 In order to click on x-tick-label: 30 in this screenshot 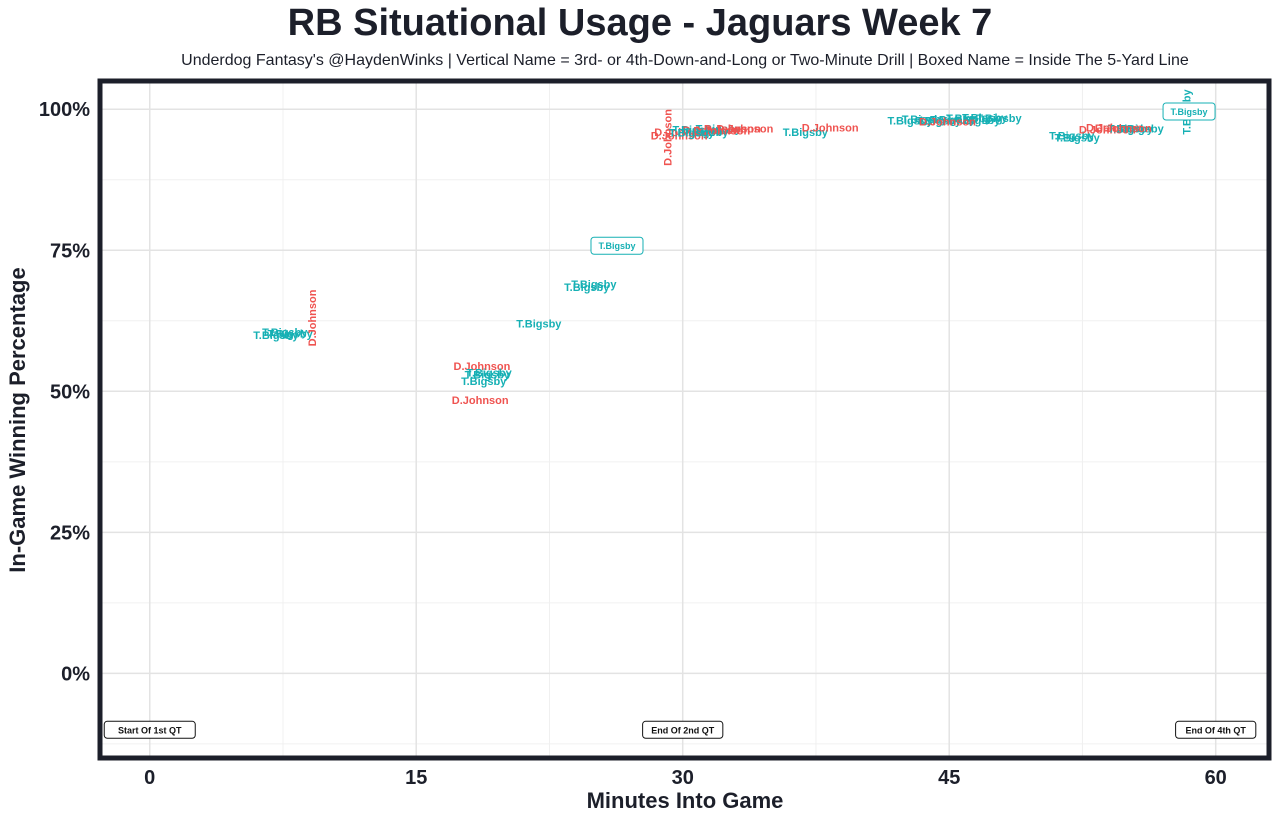, I will do `click(683, 778)`.